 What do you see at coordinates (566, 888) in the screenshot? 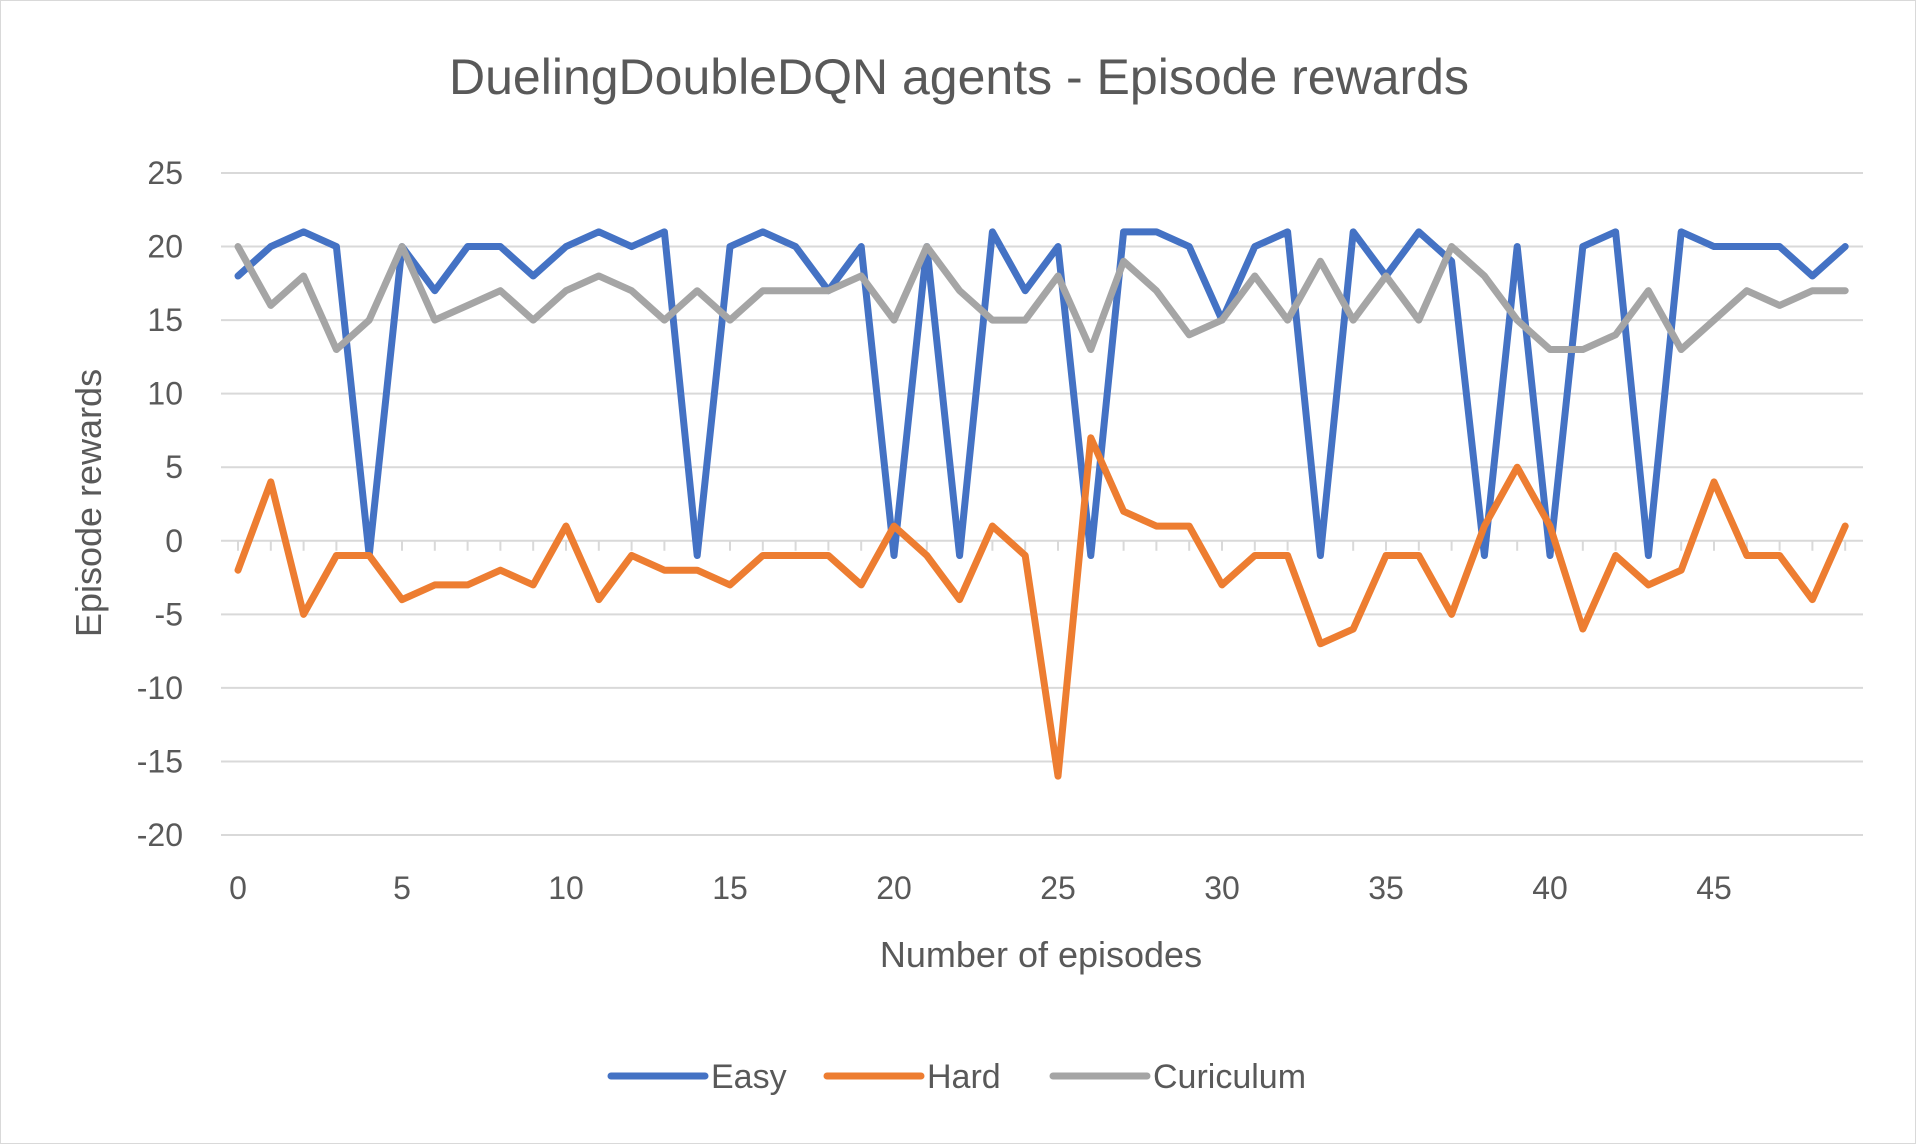
I see `x-tick-label: 10` at bounding box center [566, 888].